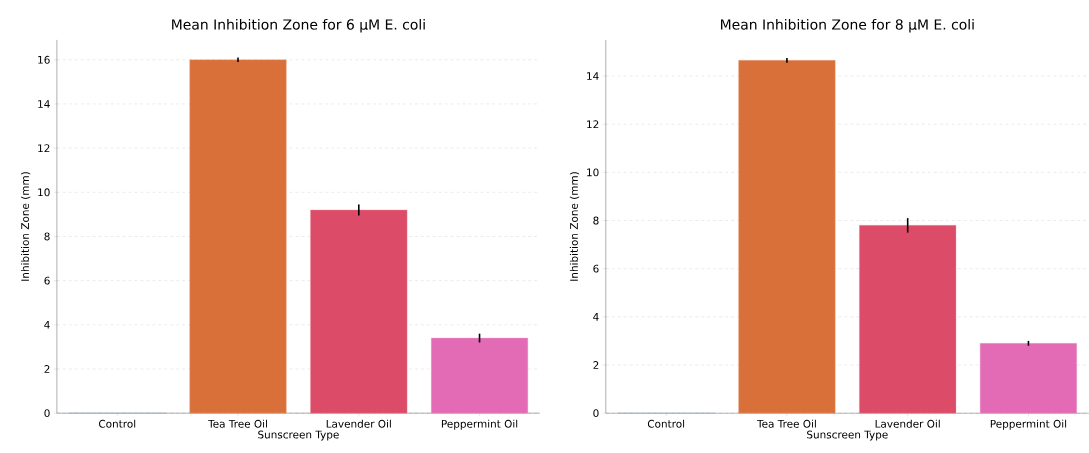 The width and height of the screenshot is (1089, 453). I want to click on chart-title: Mean Inhibition Zone for 6 µM E. coli, so click(298, 25).